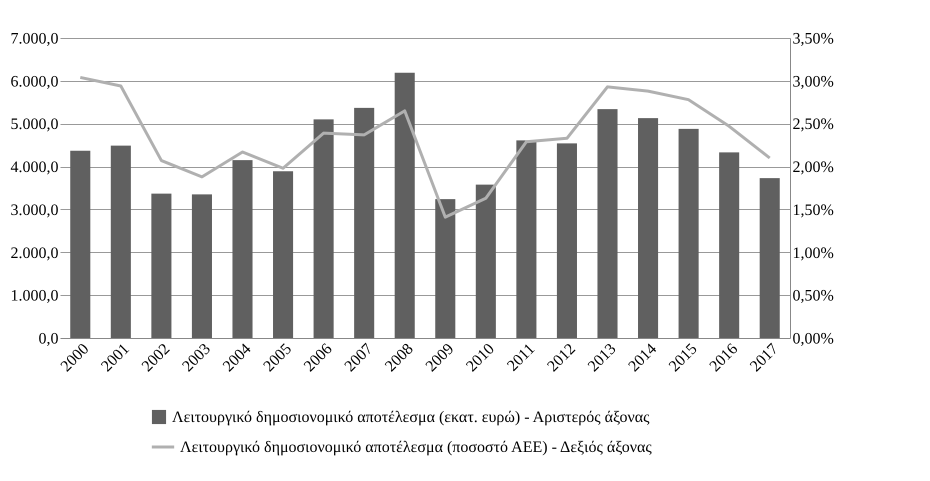  What do you see at coordinates (813, 253) in the screenshot?
I see `y2-tick-label: 1,00%` at bounding box center [813, 253].